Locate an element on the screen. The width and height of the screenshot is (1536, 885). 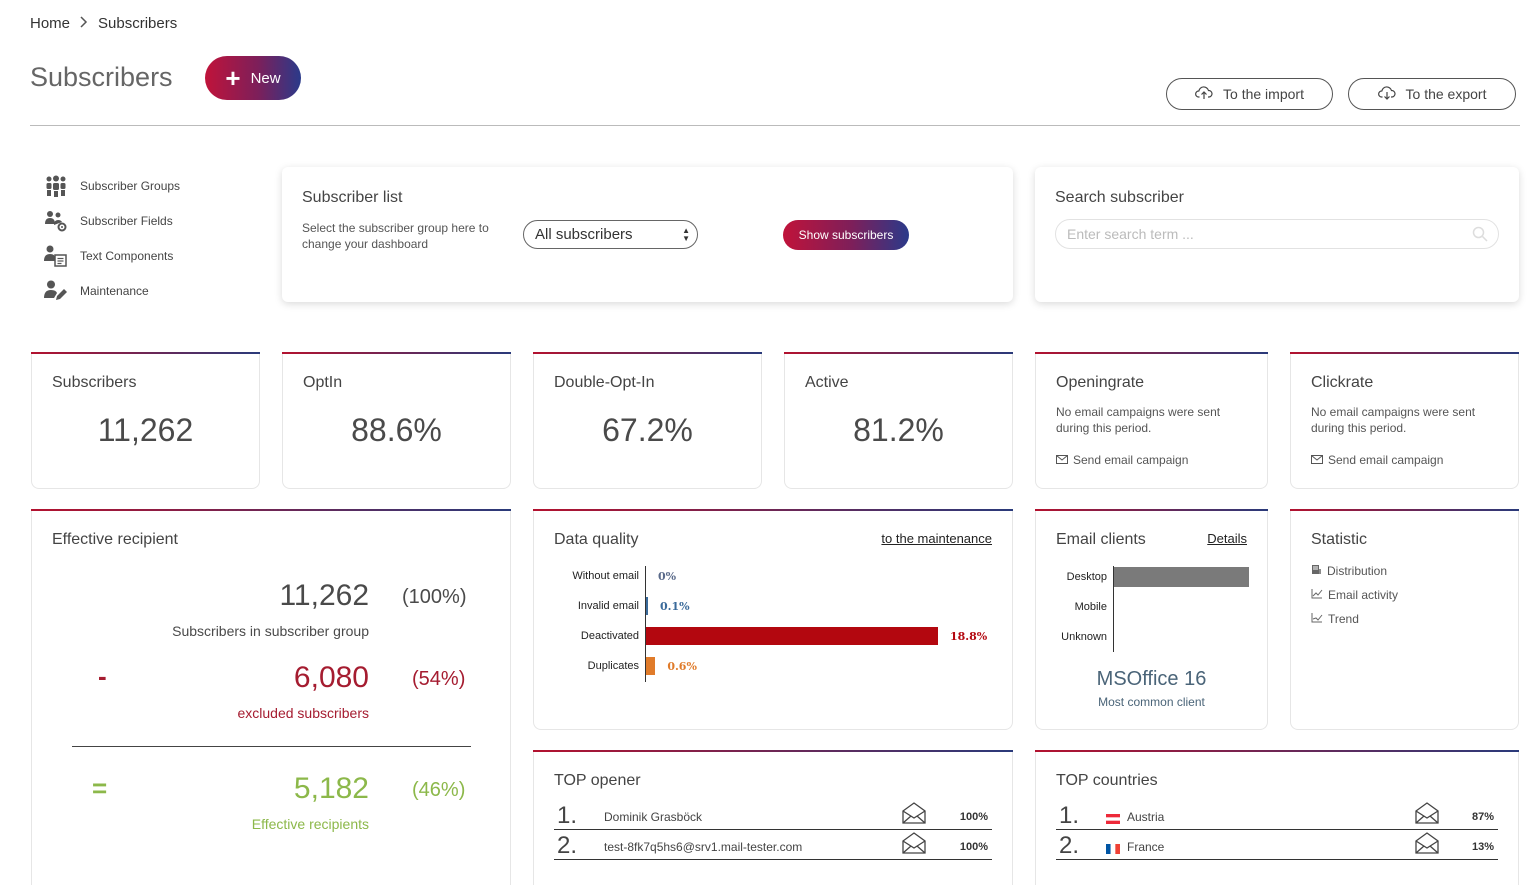
header-divider is located at coordinates (775, 125).